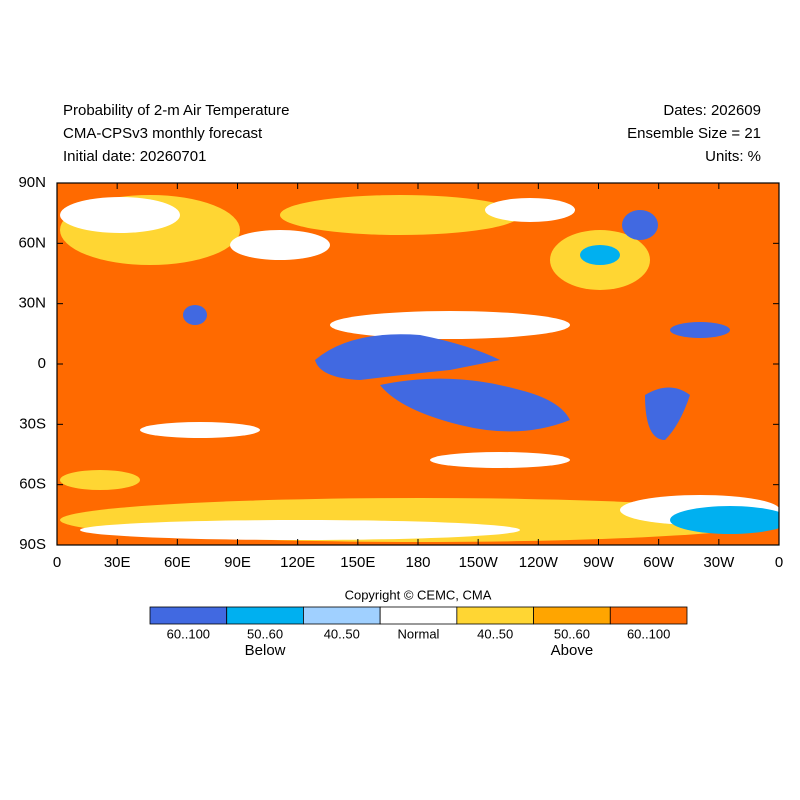 Image resolution: width=800 pixels, height=800 pixels. What do you see at coordinates (694, 133) in the screenshot?
I see `header-right-line: Ensemble Size = 21` at bounding box center [694, 133].